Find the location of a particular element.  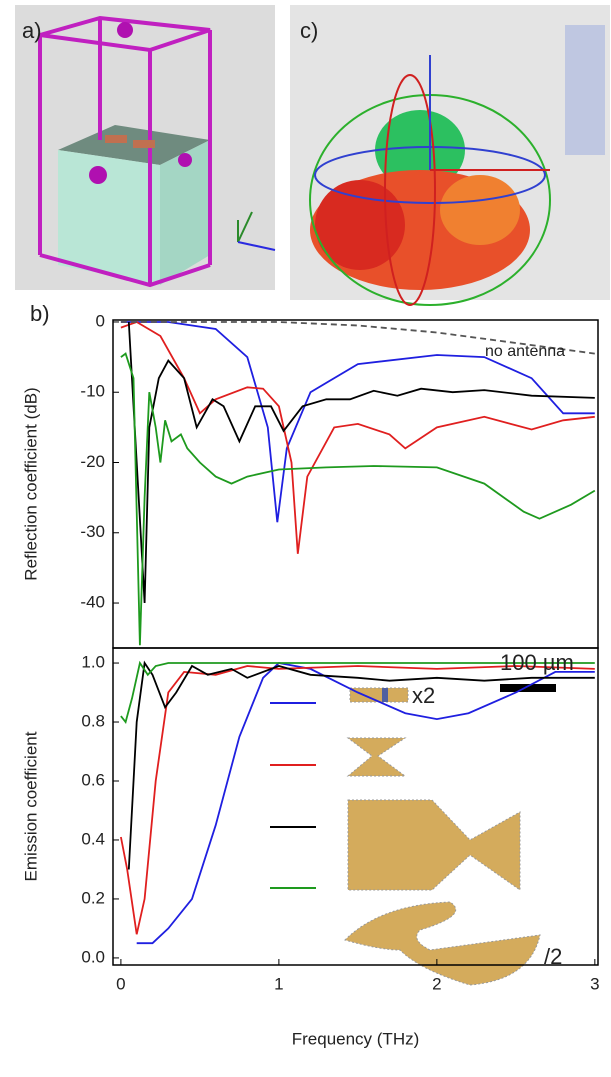

antenna-gap is located at coordinates (385, 695).